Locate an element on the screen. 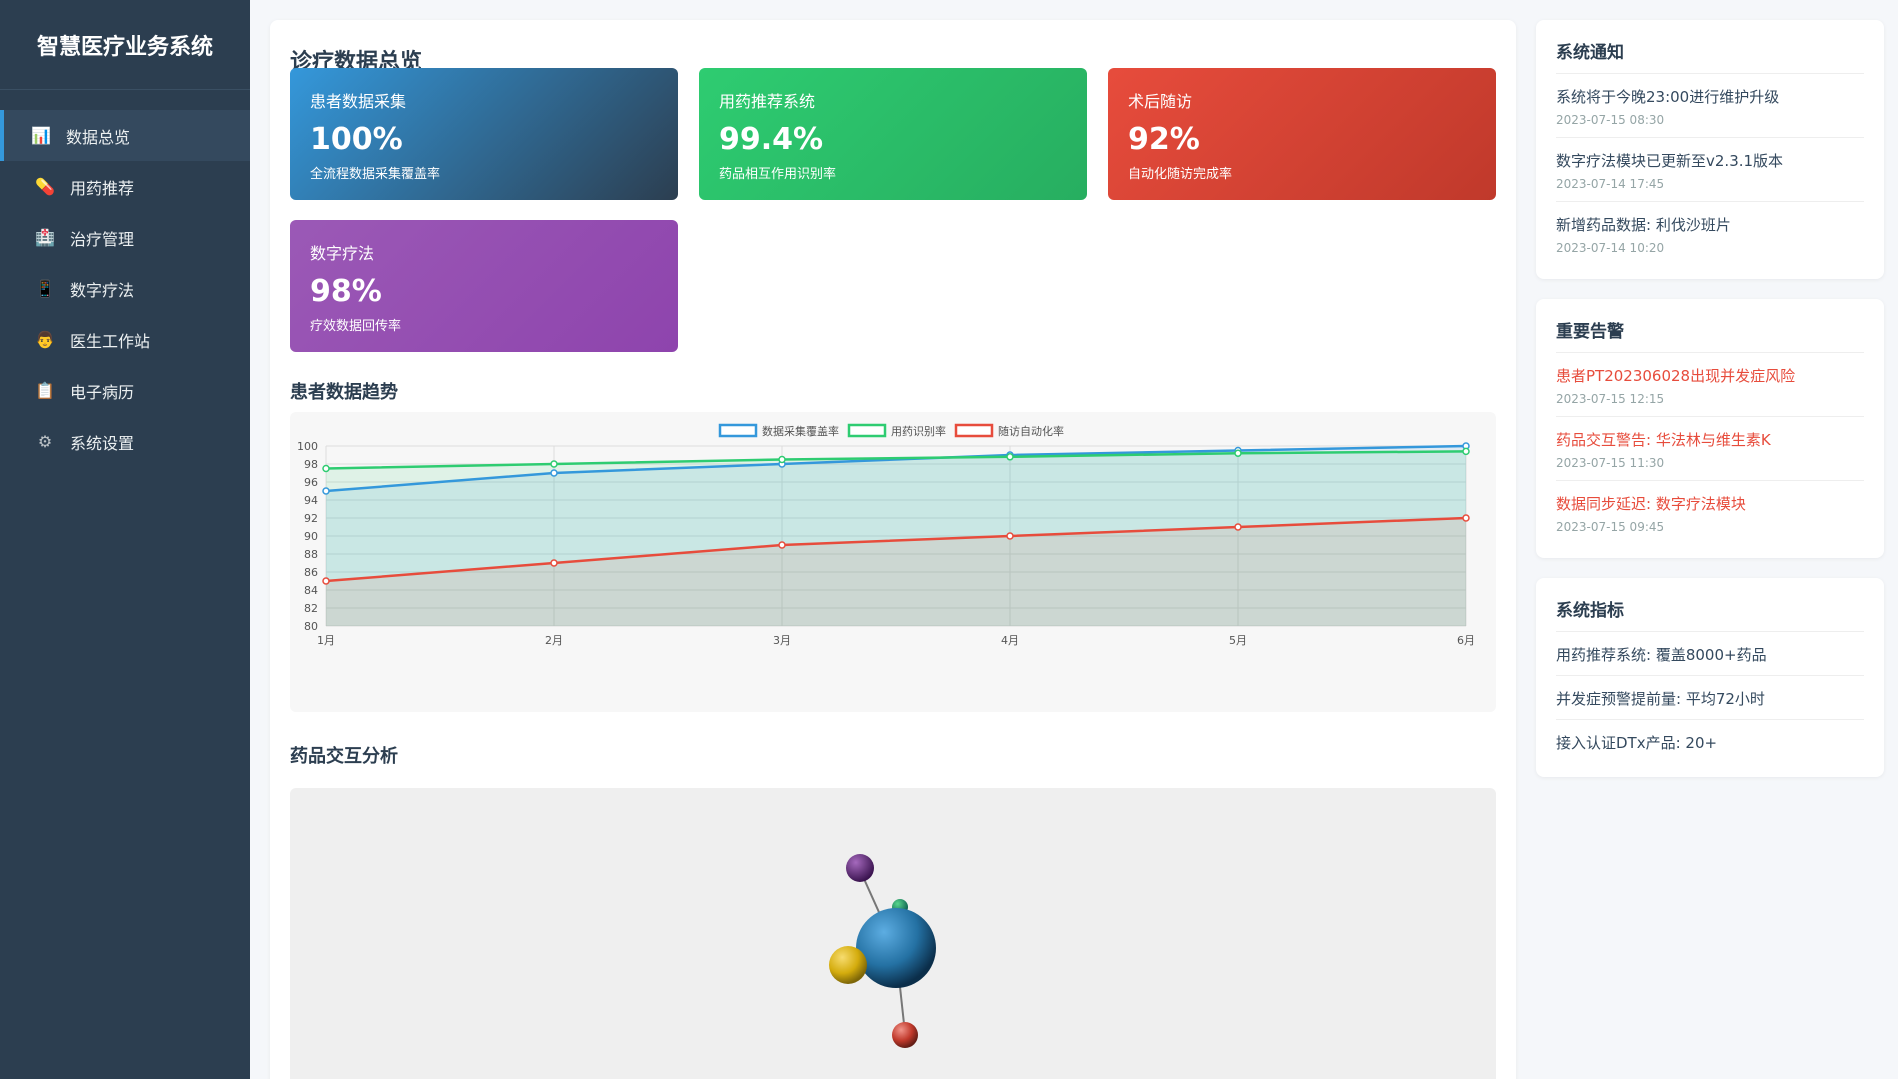 Image resolution: width=1898 pixels, height=1079 pixels. sidebar-item-doctor-station: 👨 医生工作站 is located at coordinates (125, 339).